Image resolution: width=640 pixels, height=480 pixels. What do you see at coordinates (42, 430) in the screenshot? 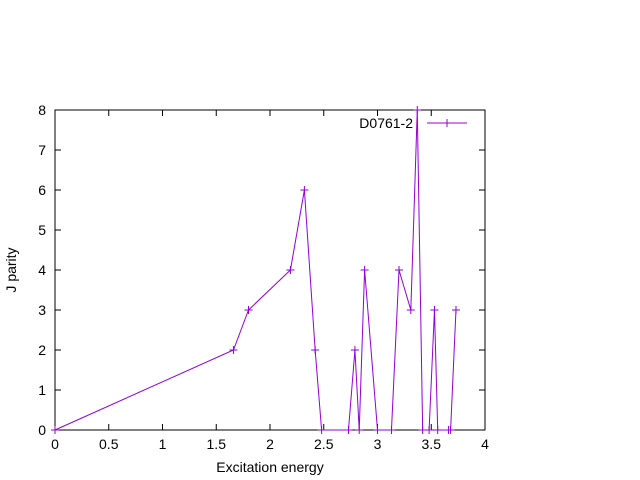
I see `y-tick-label: 0` at bounding box center [42, 430].